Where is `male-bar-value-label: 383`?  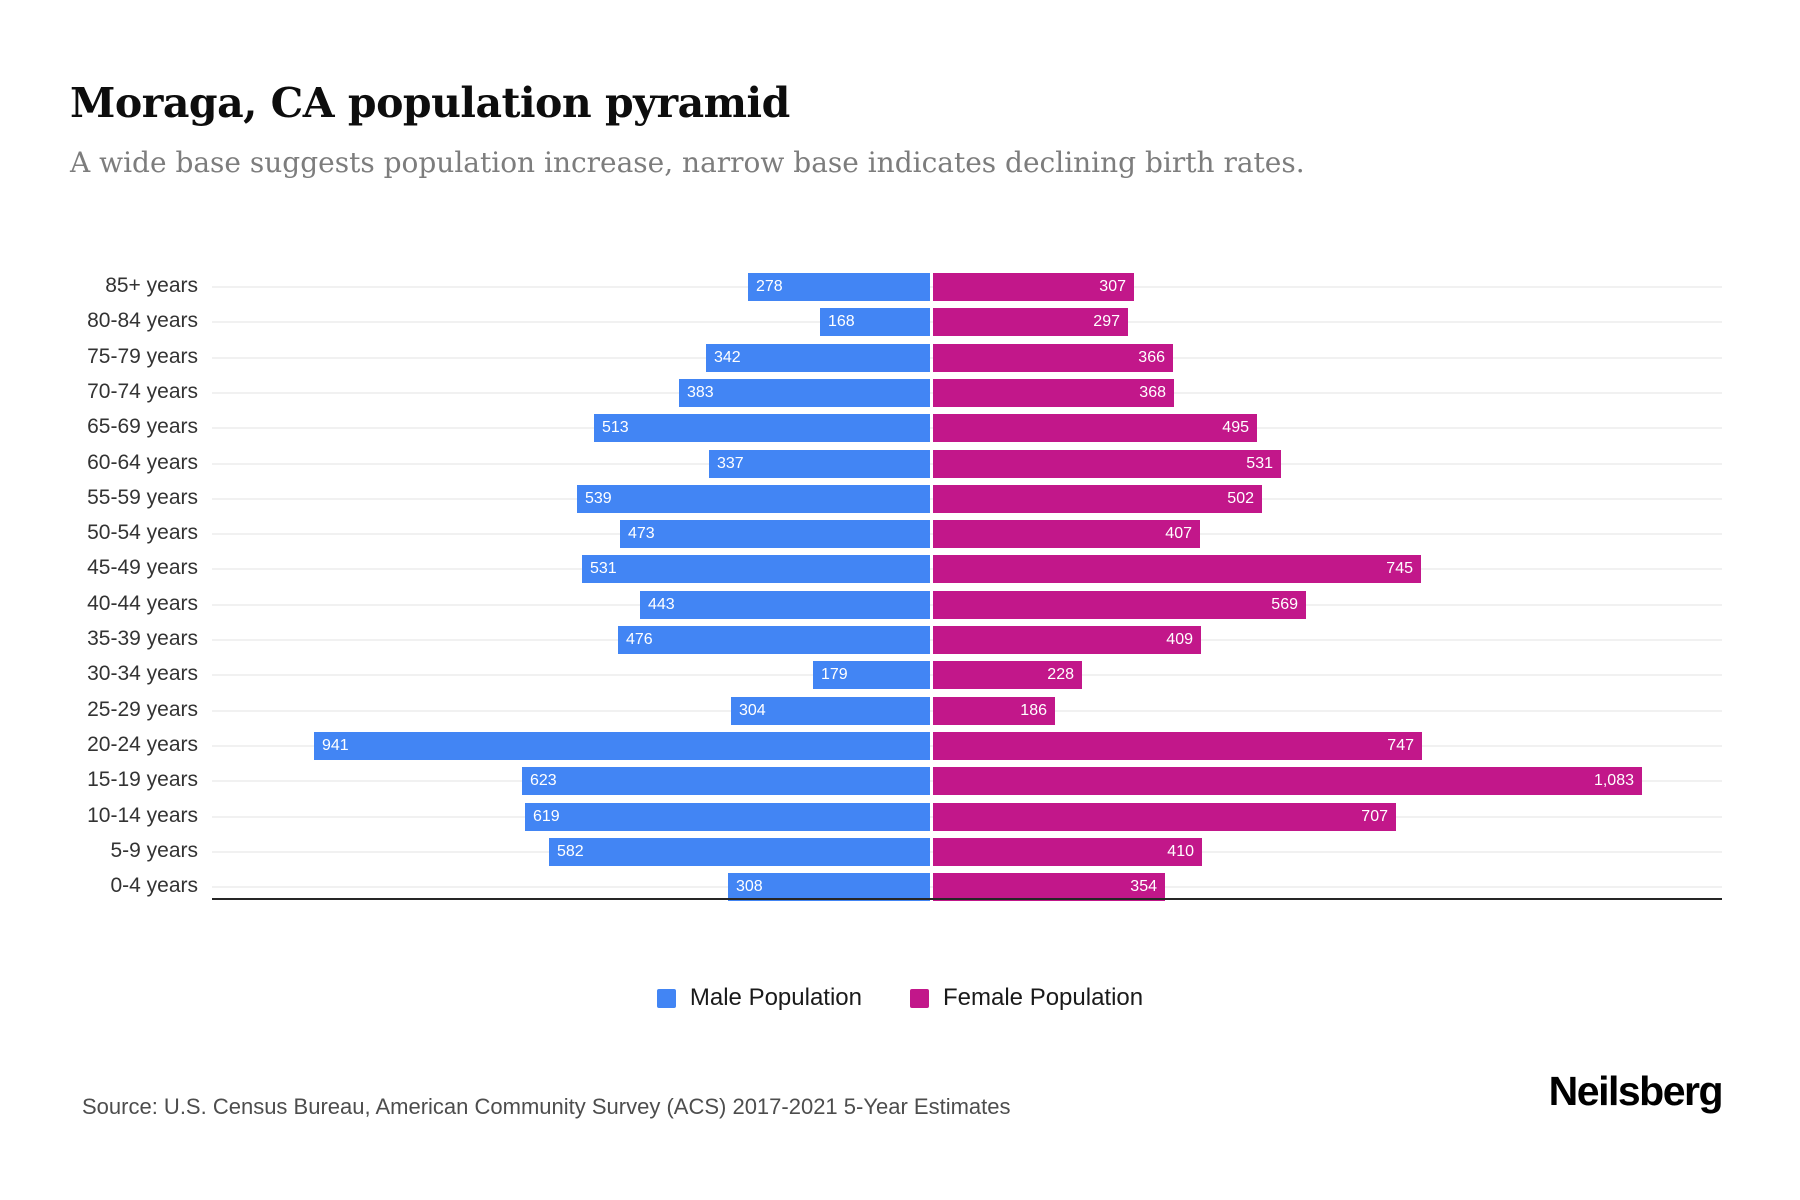
male-bar-value-label: 383 is located at coordinates (700, 392).